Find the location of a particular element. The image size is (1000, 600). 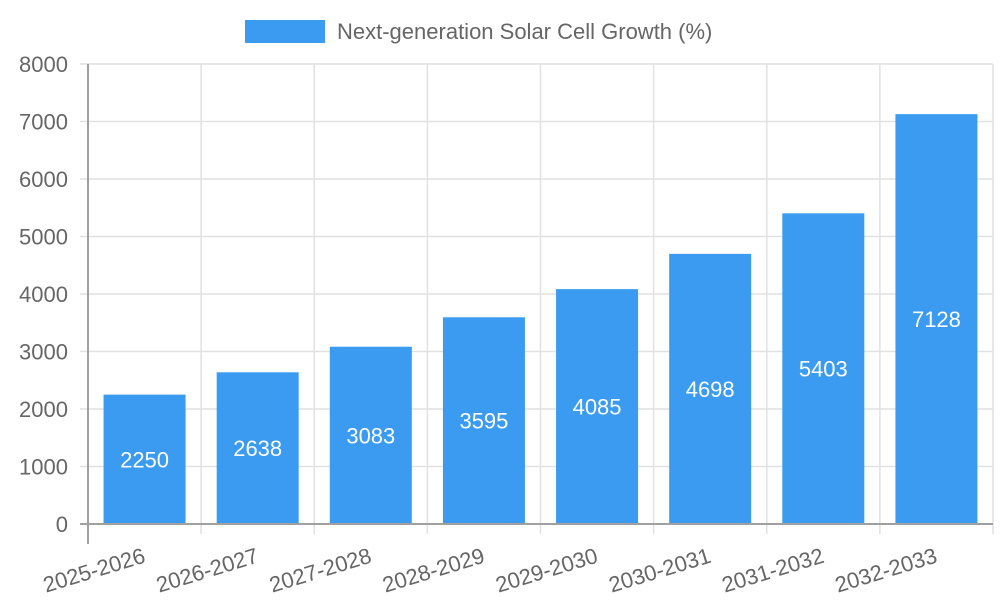

y-tick-label: 8000 is located at coordinates (43, 64).